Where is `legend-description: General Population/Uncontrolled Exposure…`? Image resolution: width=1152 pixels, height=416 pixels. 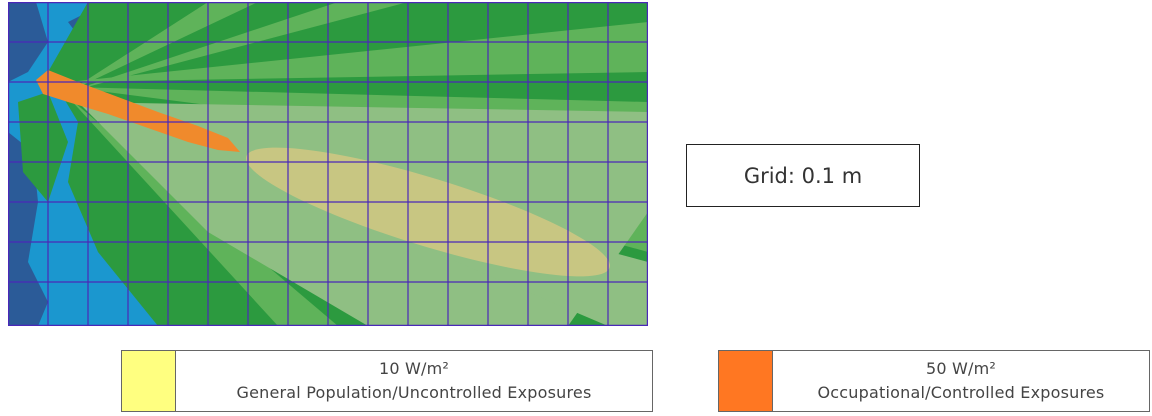 legend-description: General Population/Uncontrolled Exposure… is located at coordinates (414, 392).